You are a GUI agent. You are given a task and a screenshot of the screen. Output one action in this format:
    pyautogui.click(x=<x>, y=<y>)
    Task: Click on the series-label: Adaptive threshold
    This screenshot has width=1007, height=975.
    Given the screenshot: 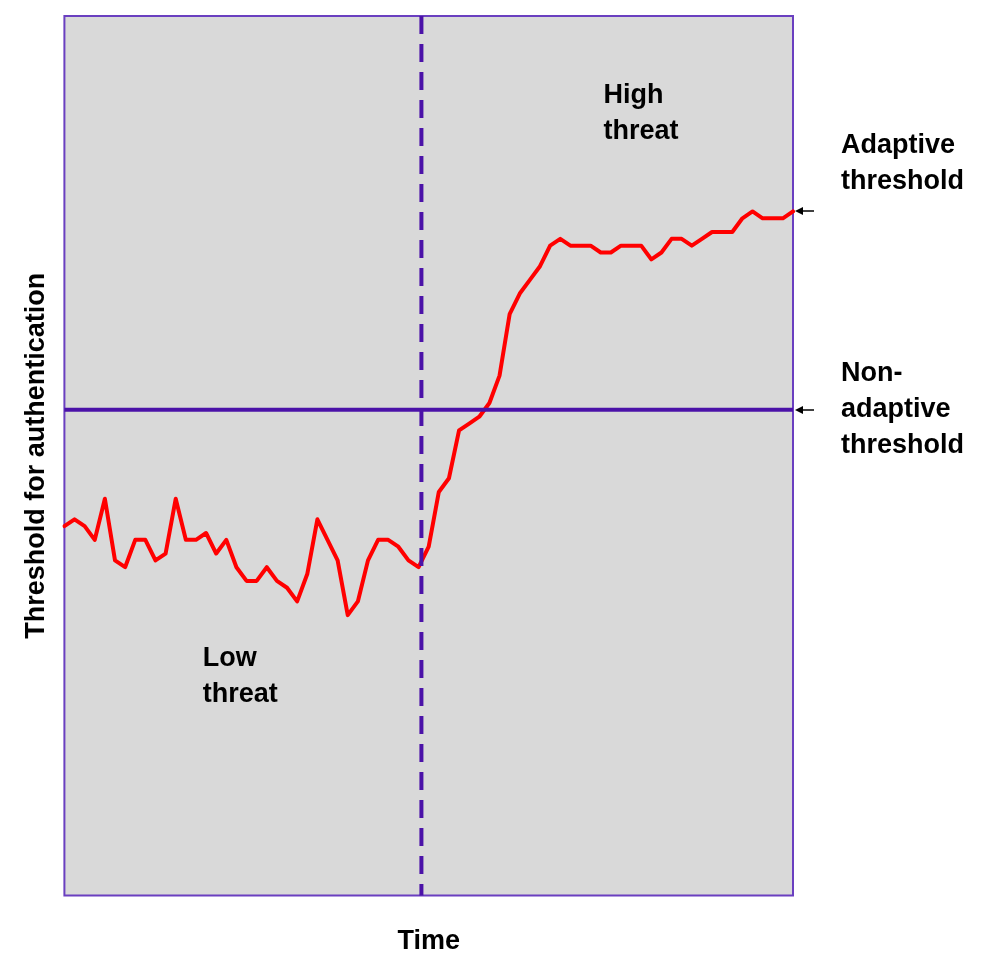 What is the action you would take?
    pyautogui.click(x=903, y=161)
    